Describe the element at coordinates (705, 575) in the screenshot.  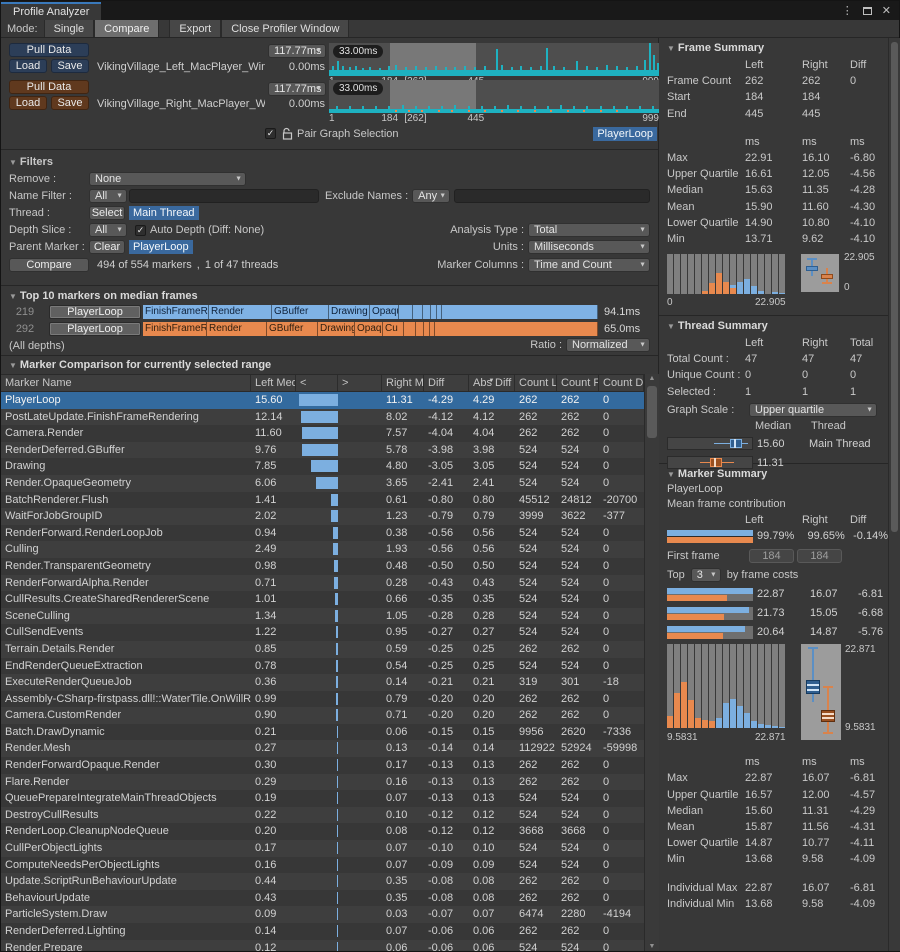
I see `top-count-dropdown: 3 ▼` at that location.